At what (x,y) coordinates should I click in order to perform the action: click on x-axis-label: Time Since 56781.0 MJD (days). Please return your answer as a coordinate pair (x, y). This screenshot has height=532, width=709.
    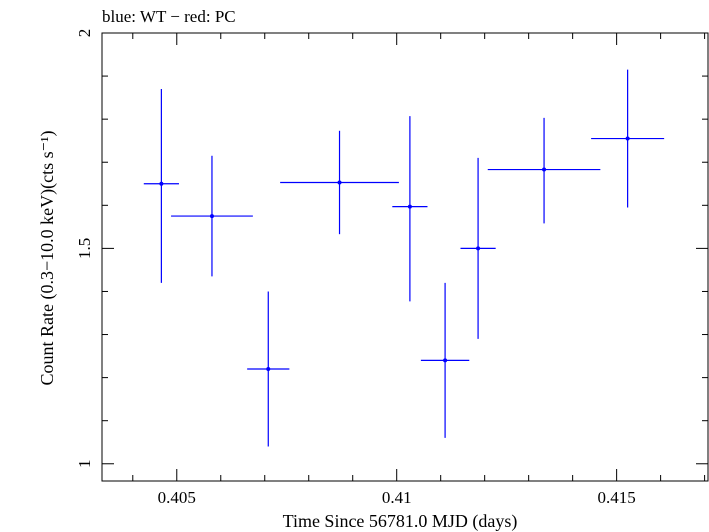
    Looking at the image, I should click on (400, 521).